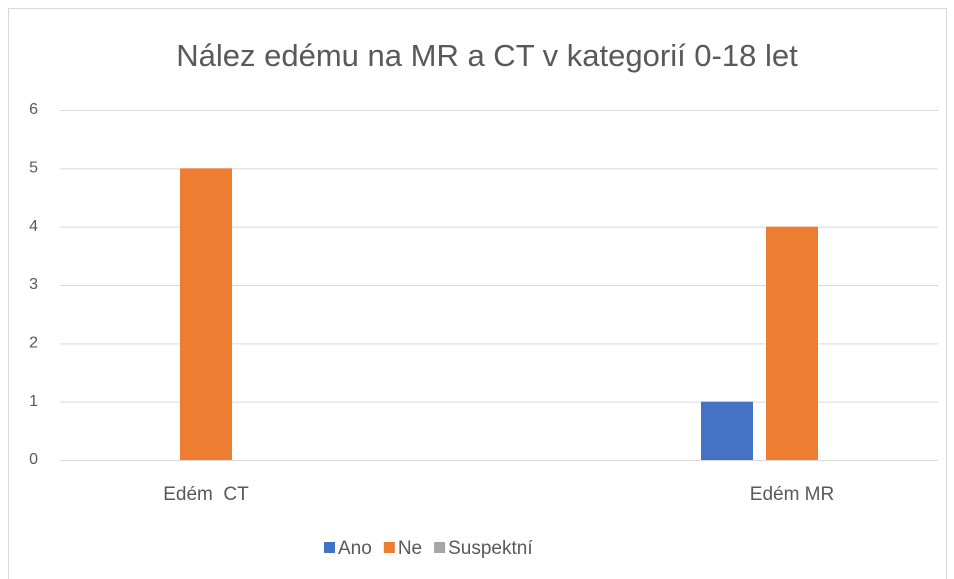  Describe the element at coordinates (33, 168) in the screenshot. I see `y-tick-label: 5` at that location.